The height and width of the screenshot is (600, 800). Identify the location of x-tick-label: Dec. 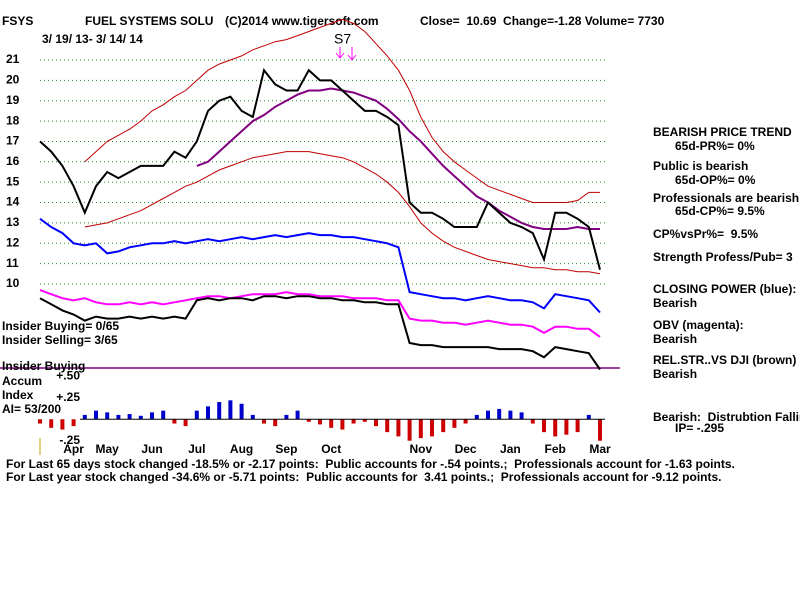
(466, 449).